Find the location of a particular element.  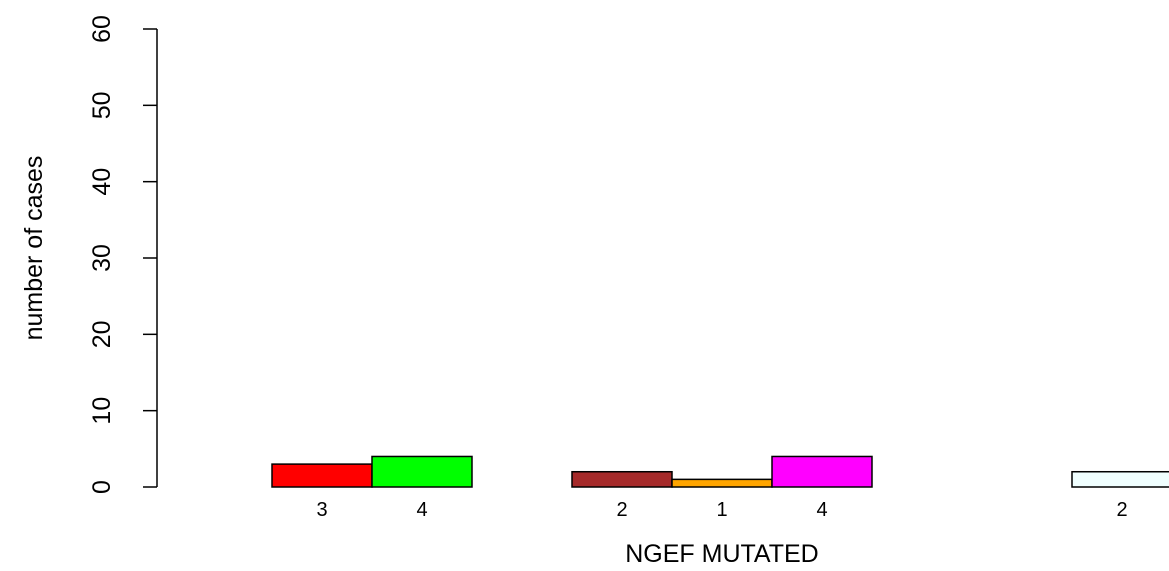

y-tick-label: 10 is located at coordinates (102, 411).